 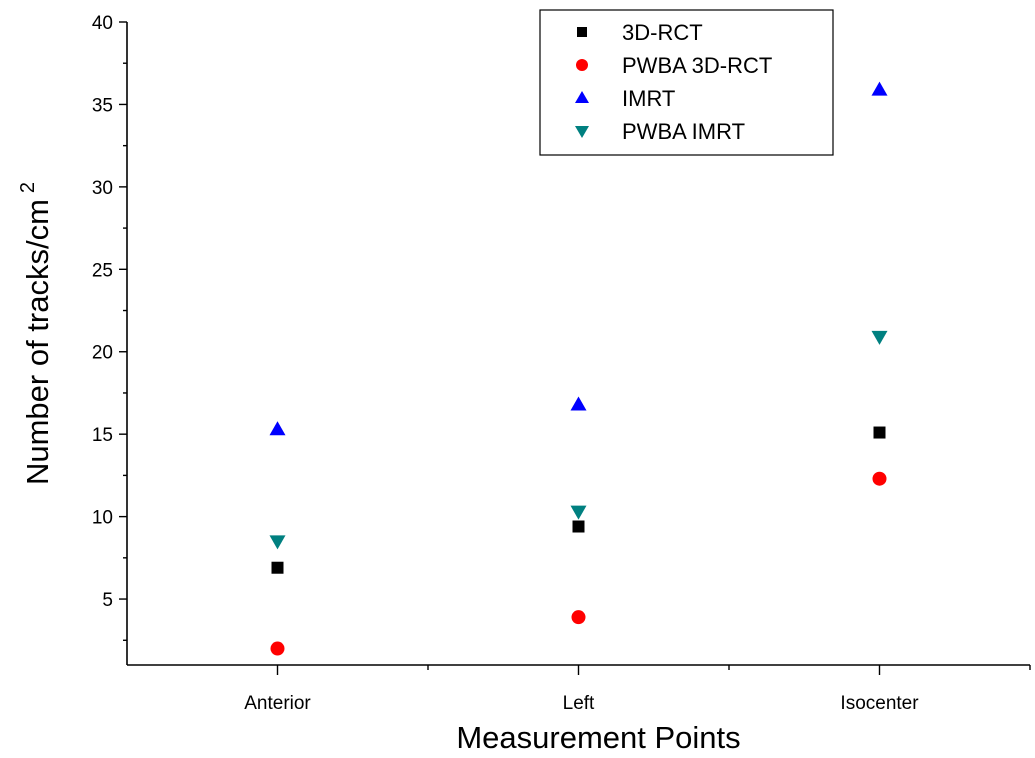 What do you see at coordinates (102, 270) in the screenshot?
I see `y-tick-label: 25` at bounding box center [102, 270].